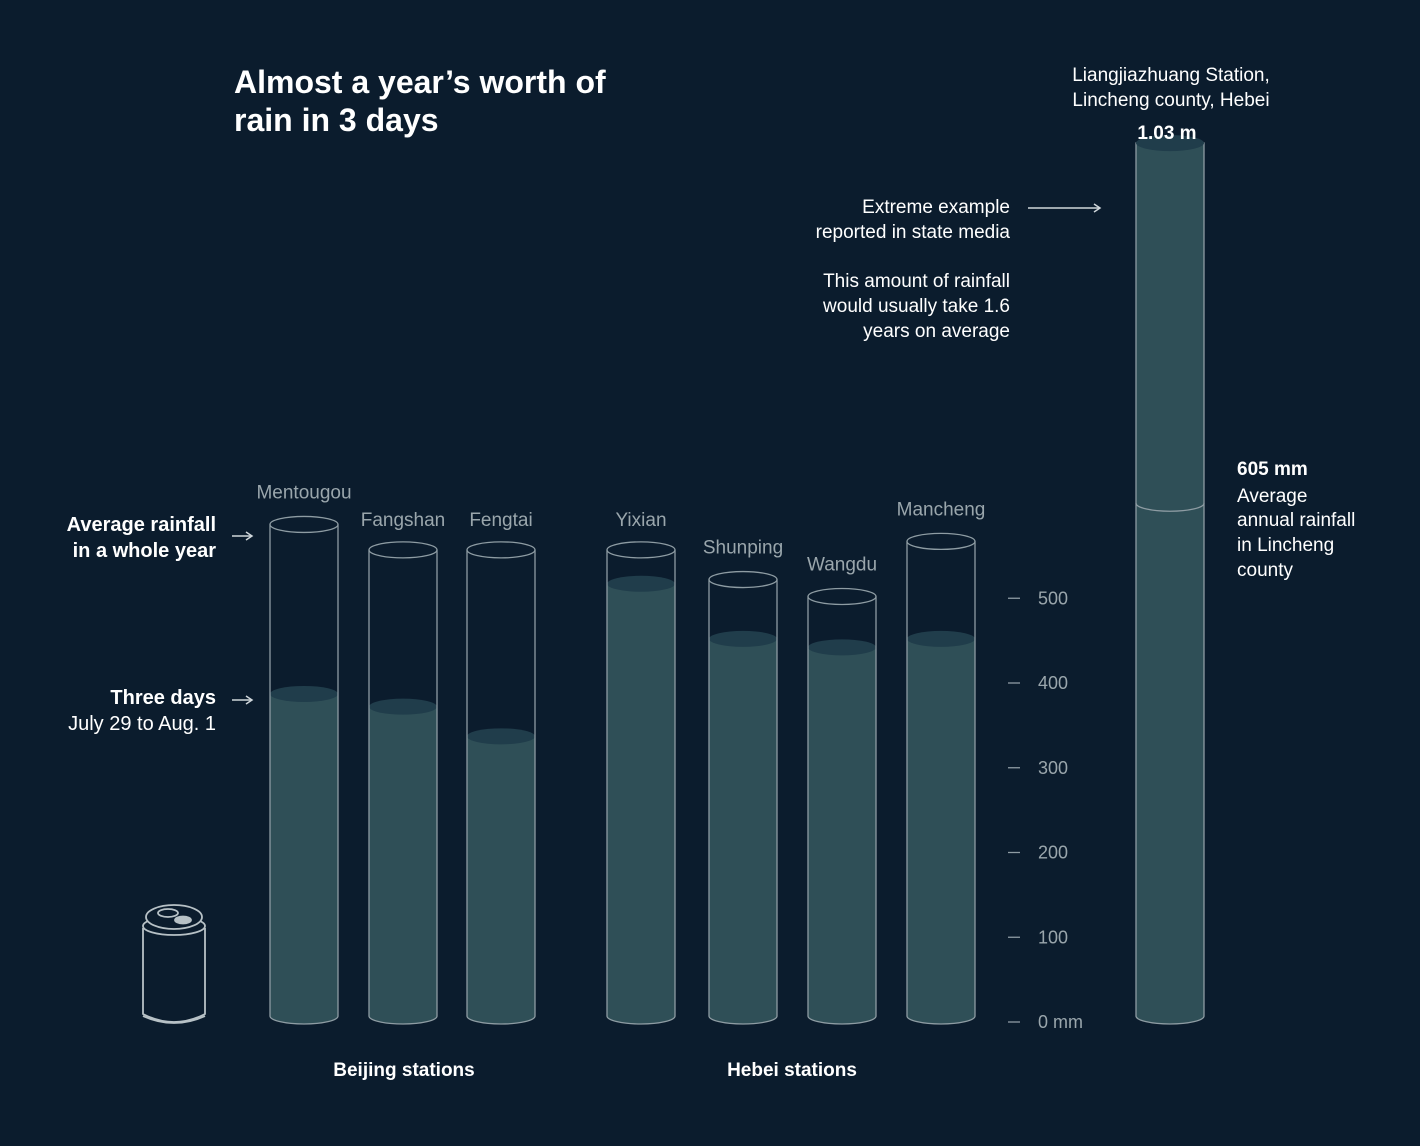 Image resolution: width=1420 pixels, height=1146 pixels. I want to click on bar-label-2: Fengtai, so click(500, 520).